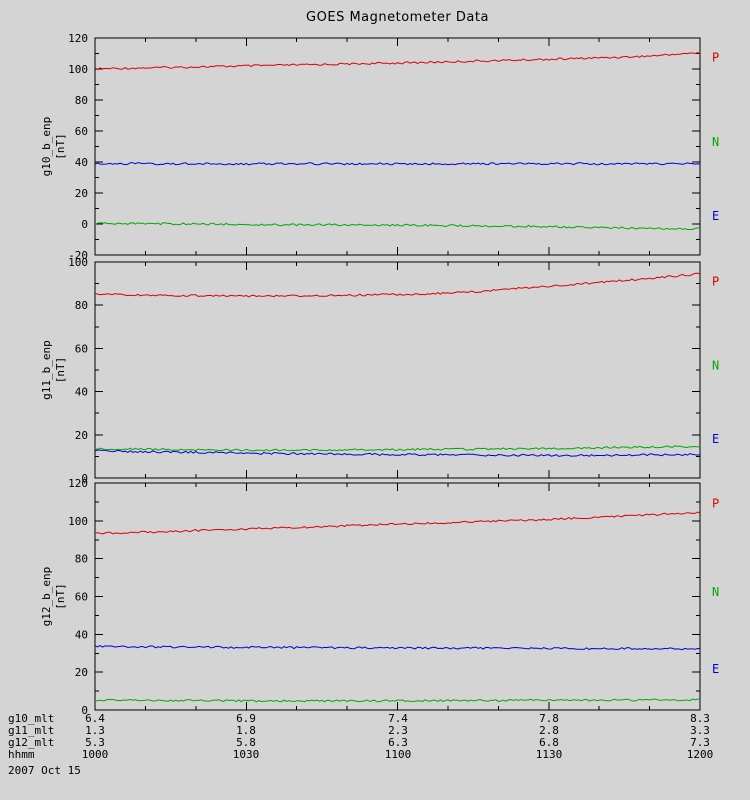 The width and height of the screenshot is (750, 800). What do you see at coordinates (46, 597) in the screenshot?
I see `y-axis-label: g12_b_enp` at bounding box center [46, 597].